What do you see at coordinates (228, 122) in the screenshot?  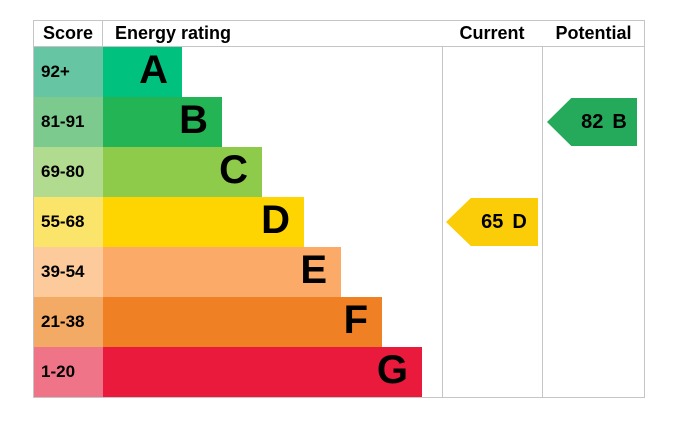 I see `band-row-b: 81-91 B` at bounding box center [228, 122].